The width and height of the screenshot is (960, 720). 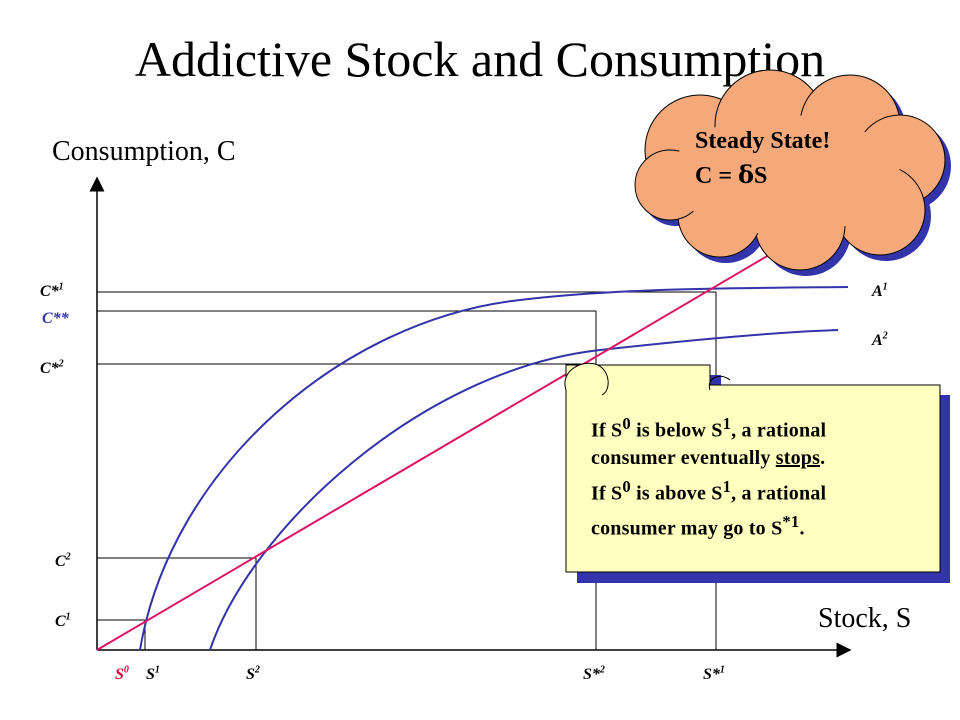 I want to click on tick-s1: S1, so click(x=153, y=674).